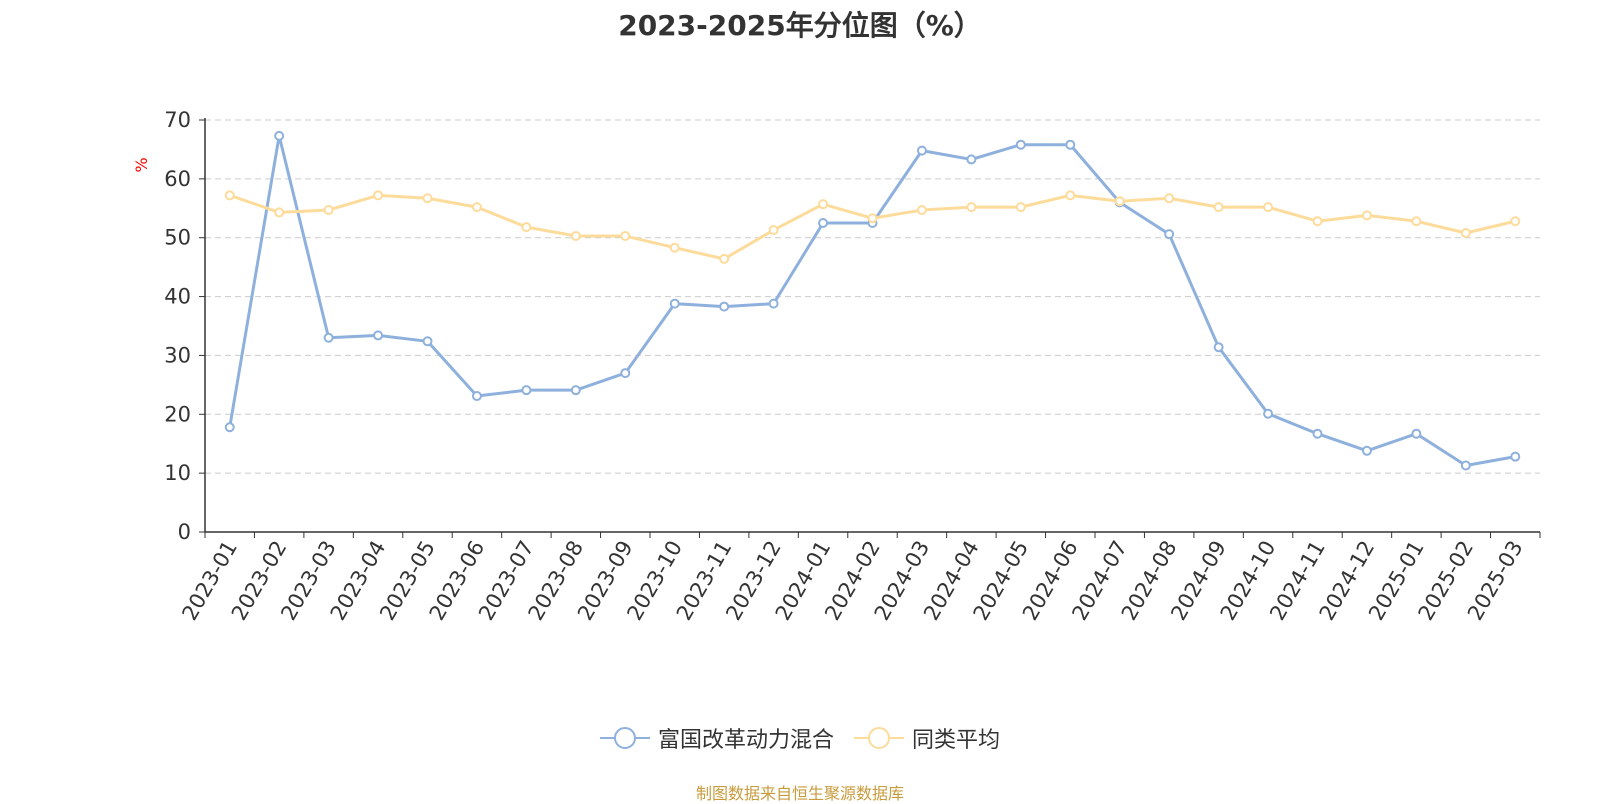  Describe the element at coordinates (177, 355) in the screenshot. I see `y-tick-label: 30` at that location.